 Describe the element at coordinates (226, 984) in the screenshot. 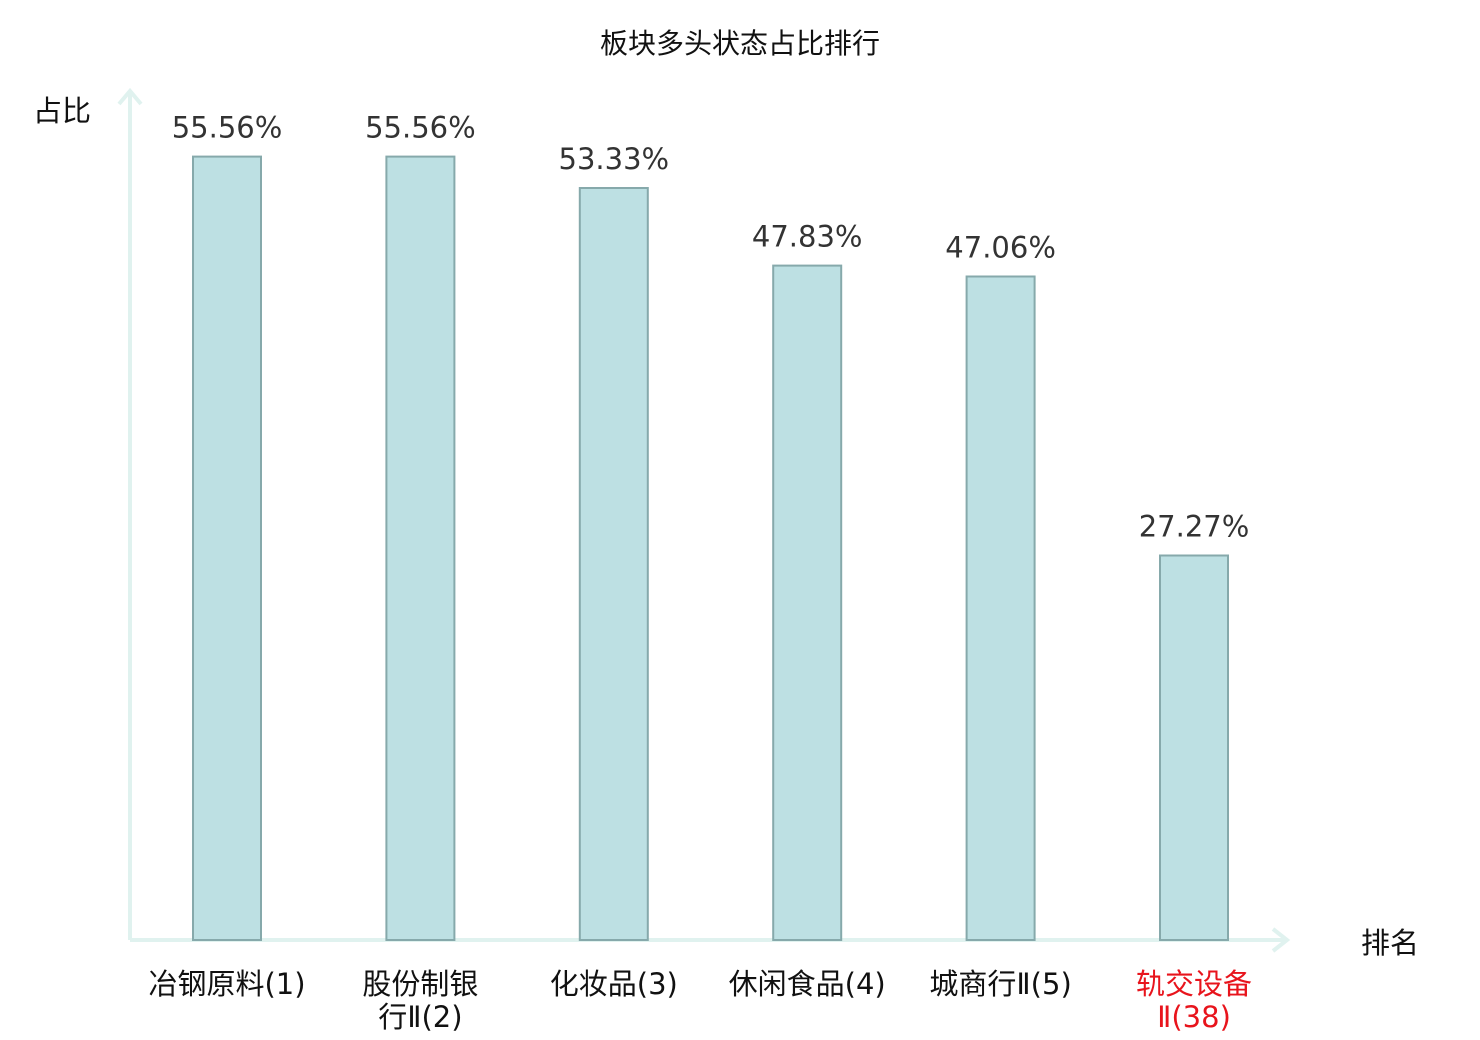

I see `category-tick-label: 冶钢原料(1)` at that location.